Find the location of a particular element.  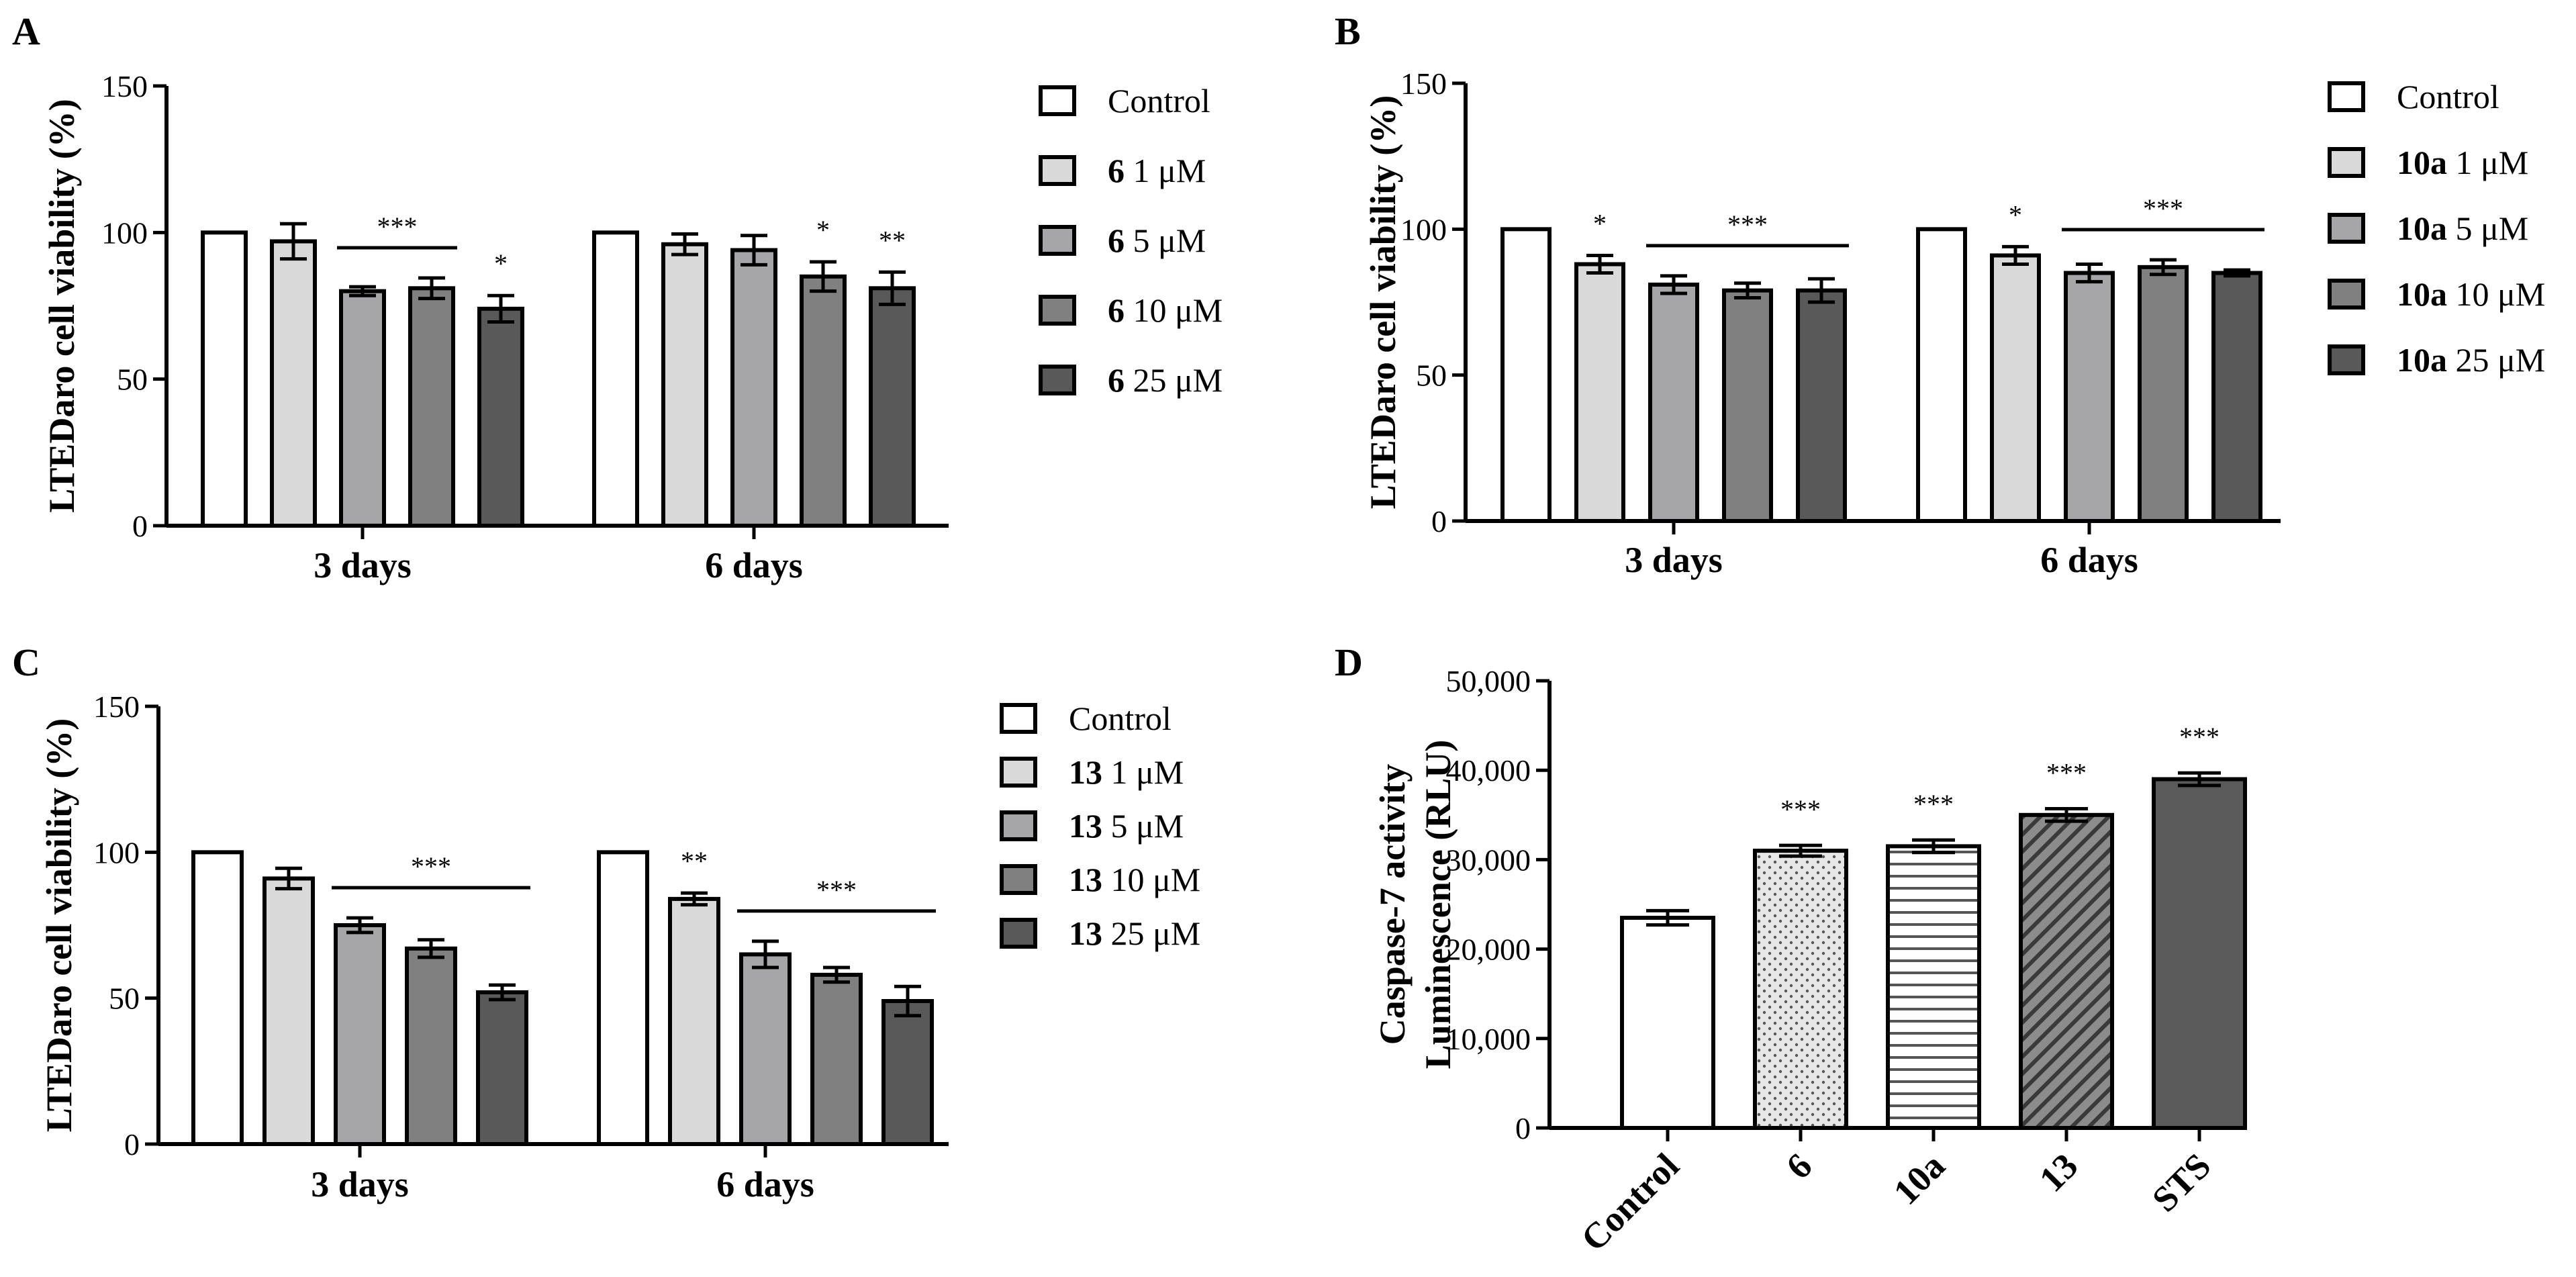

panel-letter: B is located at coordinates (1348, 31).